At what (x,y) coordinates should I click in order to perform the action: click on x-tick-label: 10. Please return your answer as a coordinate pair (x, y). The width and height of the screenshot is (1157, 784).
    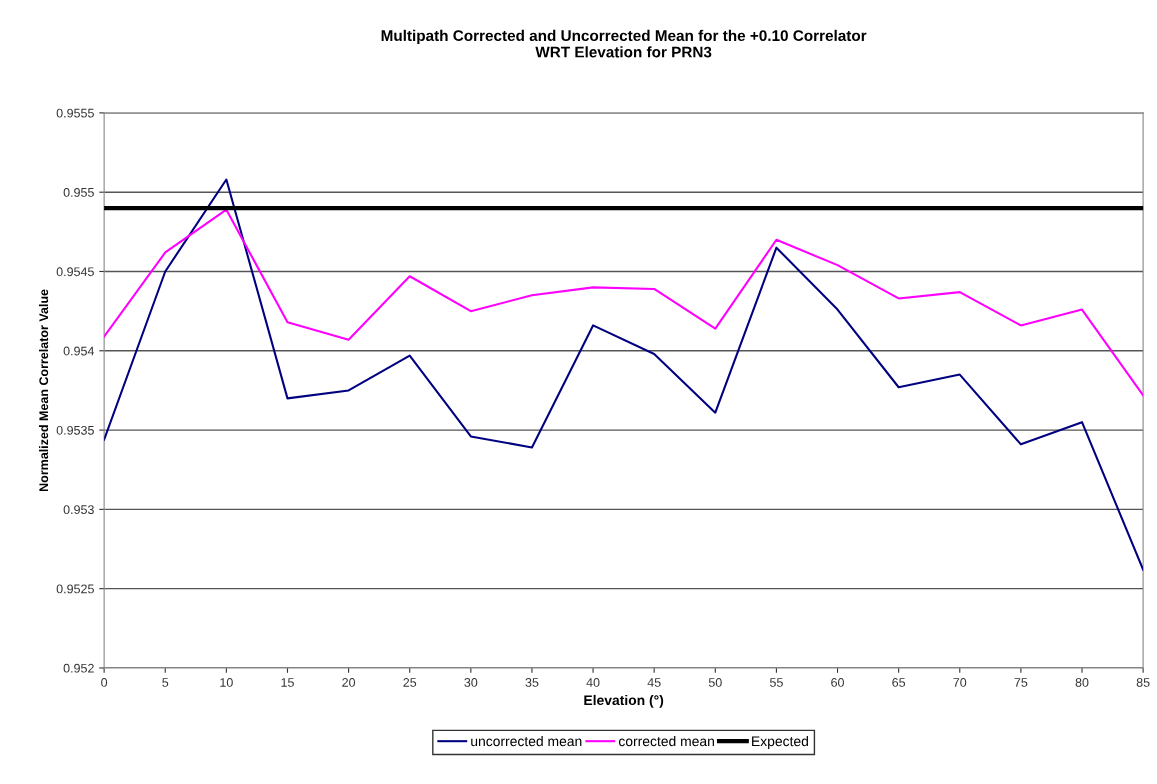
    Looking at the image, I should click on (226, 682).